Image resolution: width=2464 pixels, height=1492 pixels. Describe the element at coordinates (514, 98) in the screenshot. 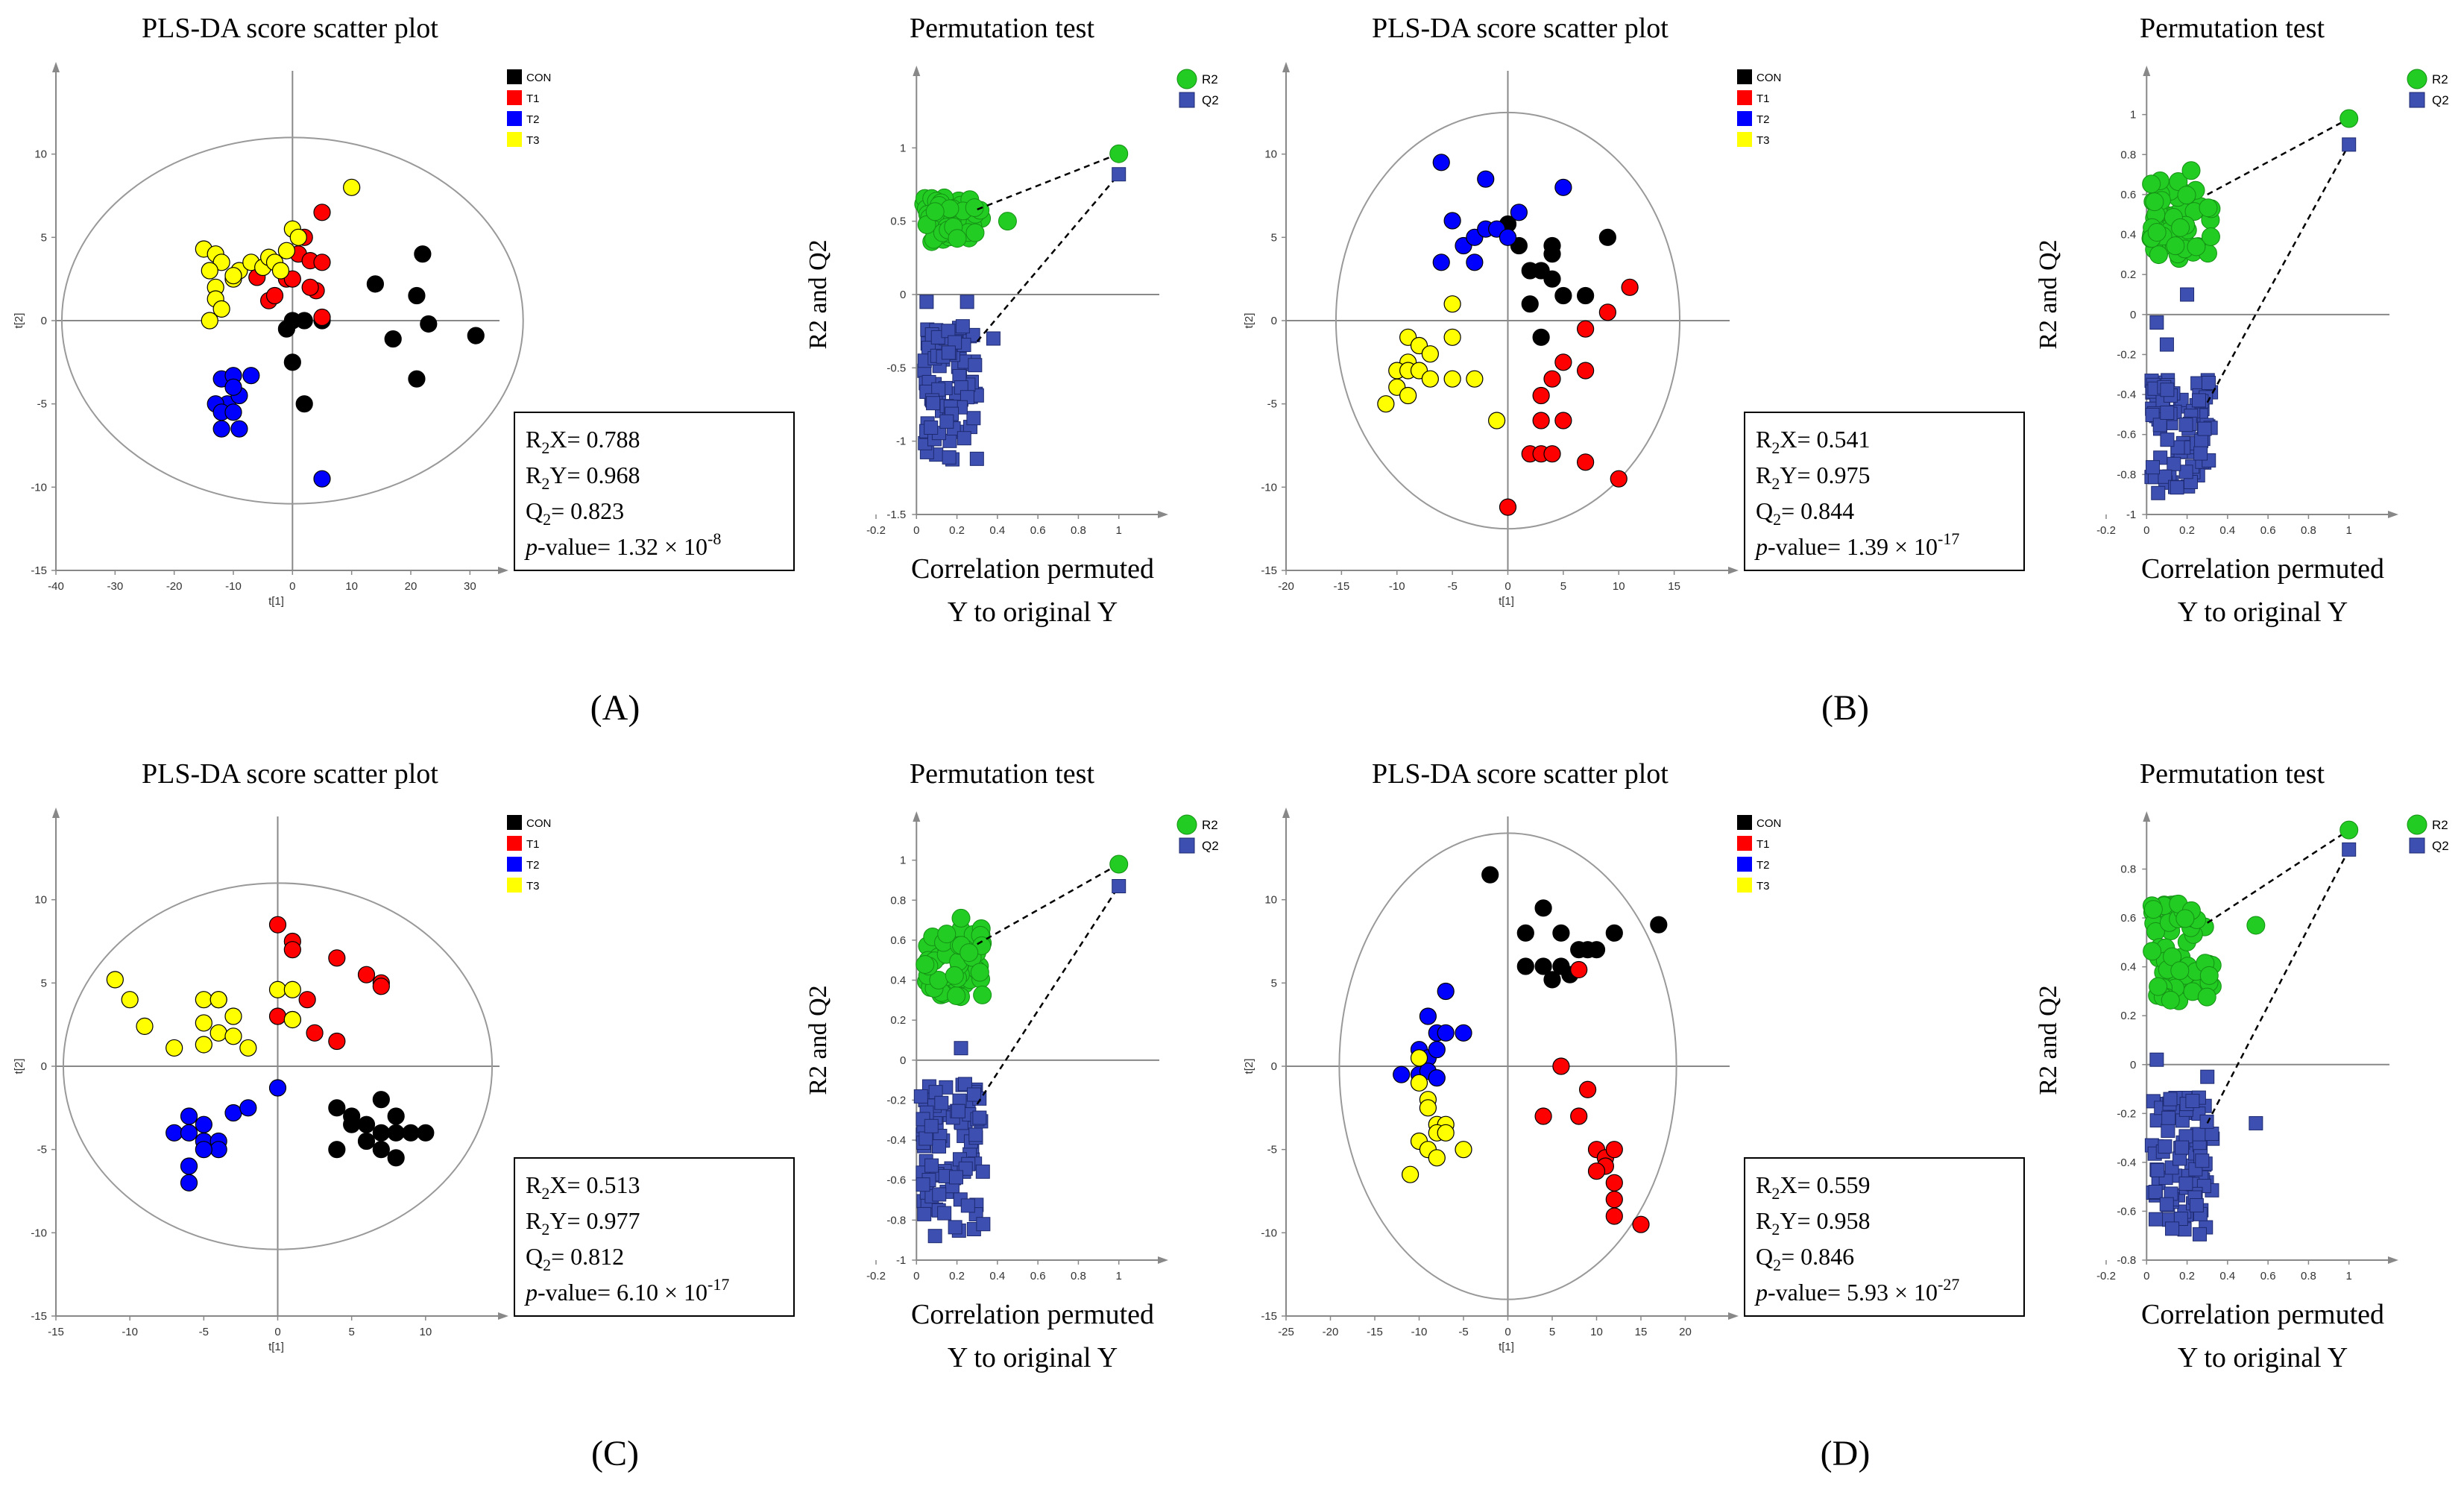

I see `legend-swatch-t1` at that location.